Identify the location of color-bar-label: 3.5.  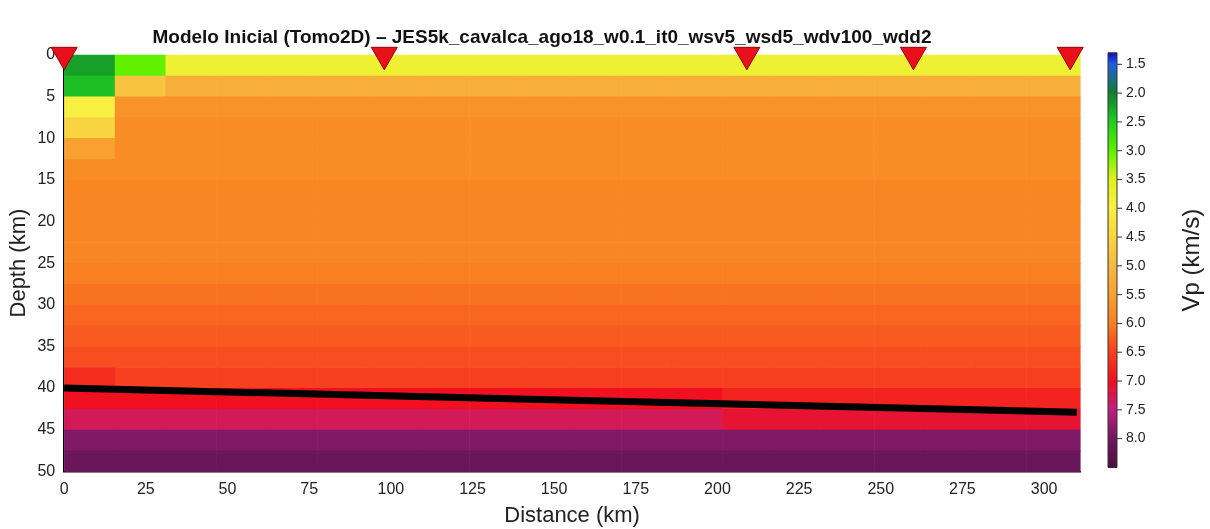
(1136, 178).